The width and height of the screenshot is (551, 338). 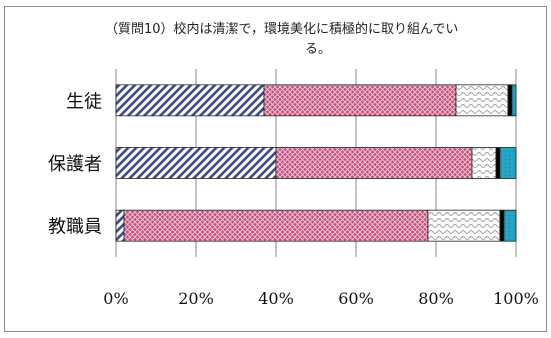 What do you see at coordinates (75, 227) in the screenshot?
I see `category-label: 教職員` at bounding box center [75, 227].